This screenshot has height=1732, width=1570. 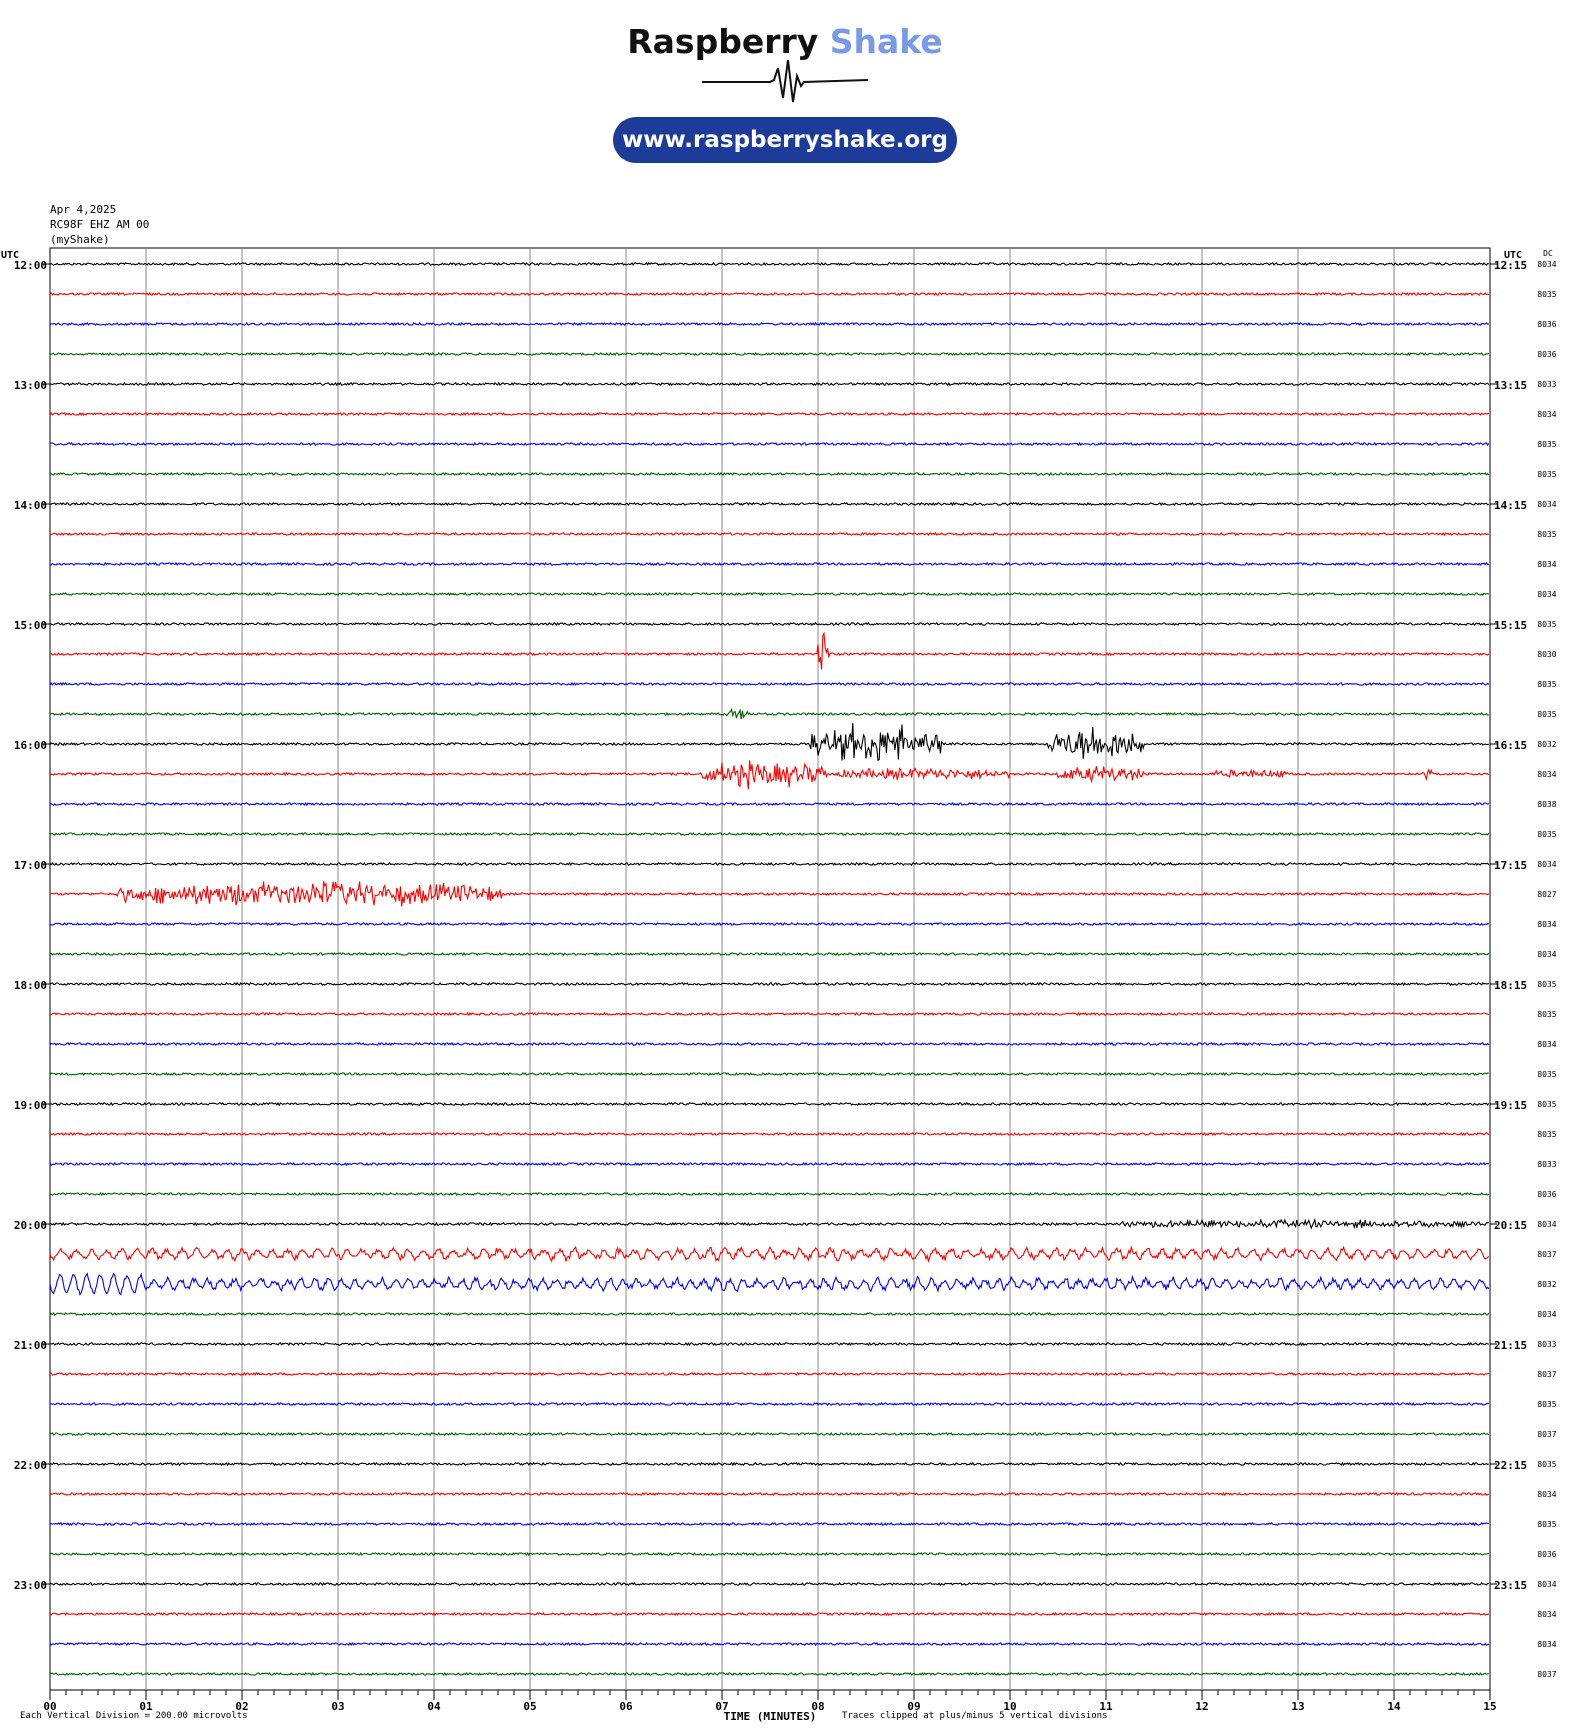 I want to click on x-tick-label: 11, so click(x=1106, y=1706).